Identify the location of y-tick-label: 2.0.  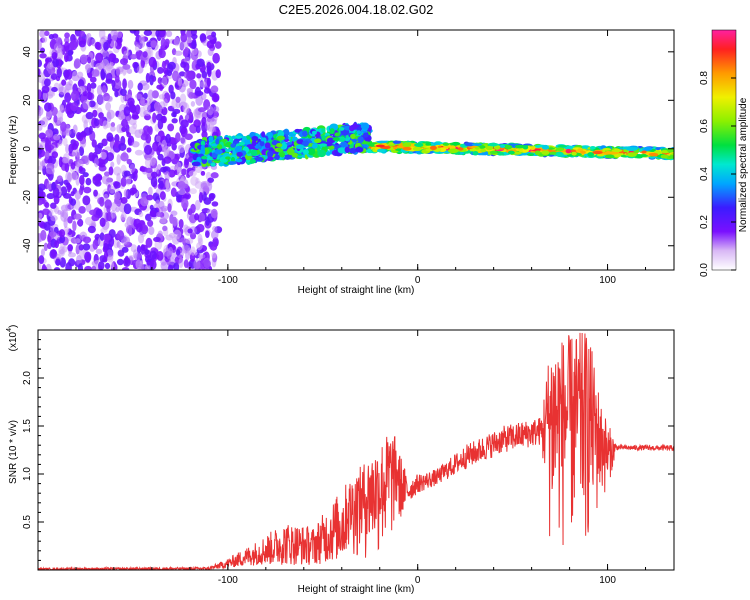
(27, 378).